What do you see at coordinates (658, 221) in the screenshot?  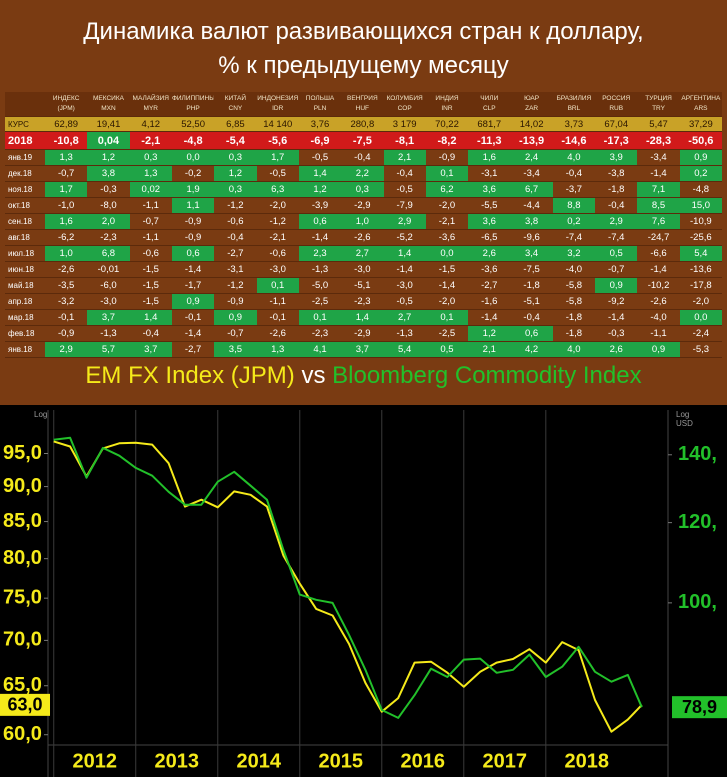 I see `table-cell: 7,6` at bounding box center [658, 221].